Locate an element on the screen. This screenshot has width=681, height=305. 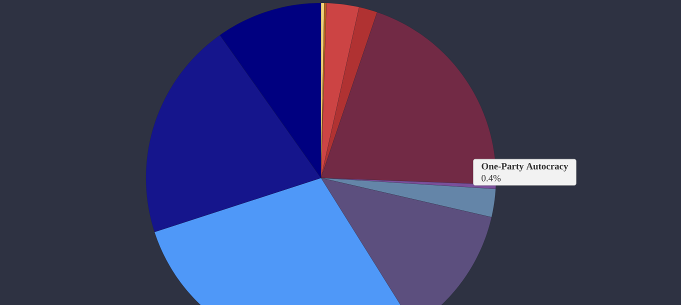
slice-label: One-Party Autocracy is located at coordinates (525, 167).